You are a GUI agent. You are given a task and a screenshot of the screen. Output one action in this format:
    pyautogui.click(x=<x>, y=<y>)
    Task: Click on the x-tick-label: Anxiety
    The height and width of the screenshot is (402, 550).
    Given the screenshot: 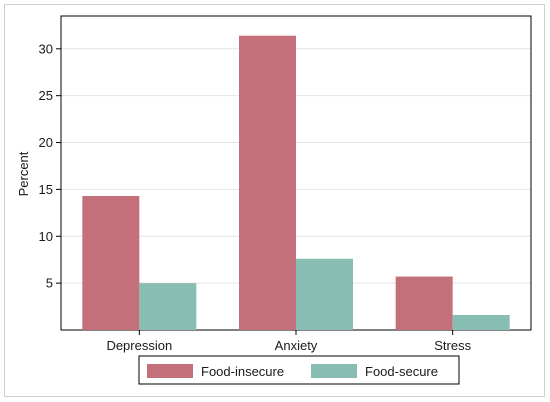 What is the action you would take?
    pyautogui.click(x=296, y=345)
    